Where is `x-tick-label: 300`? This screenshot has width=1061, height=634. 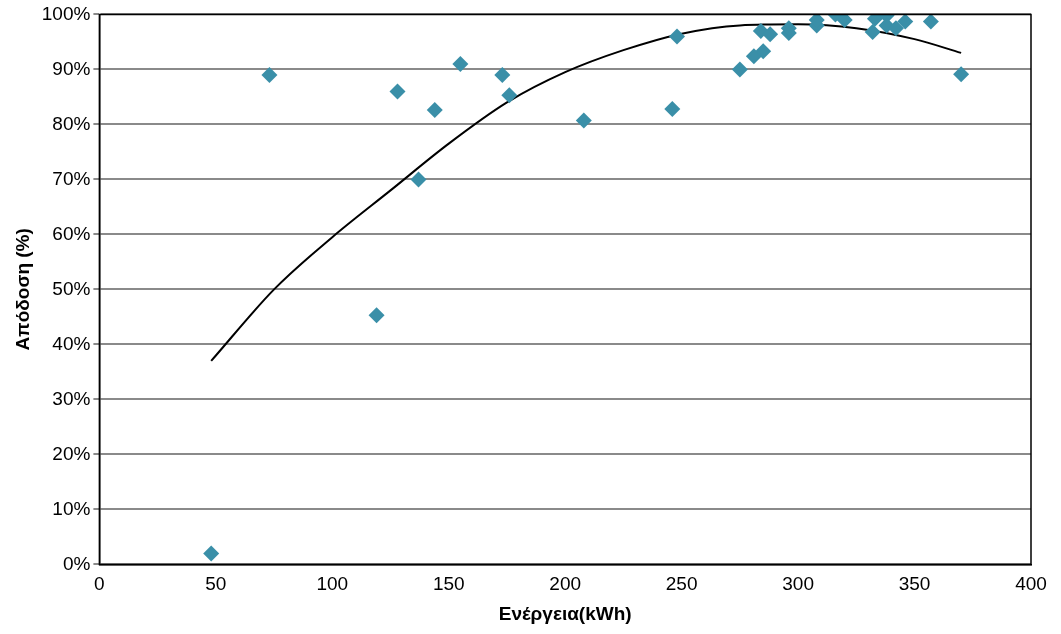 x-tick-label: 300 is located at coordinates (798, 584).